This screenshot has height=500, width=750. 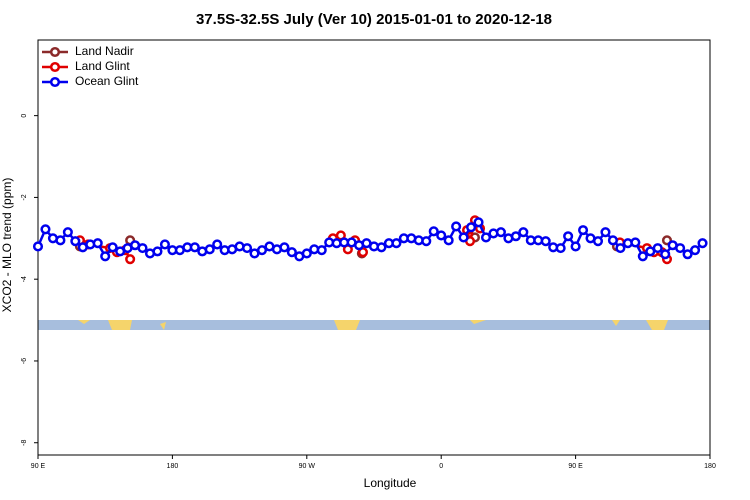 What do you see at coordinates (107, 81) in the screenshot?
I see `legend-label: Ocean Glint` at bounding box center [107, 81].